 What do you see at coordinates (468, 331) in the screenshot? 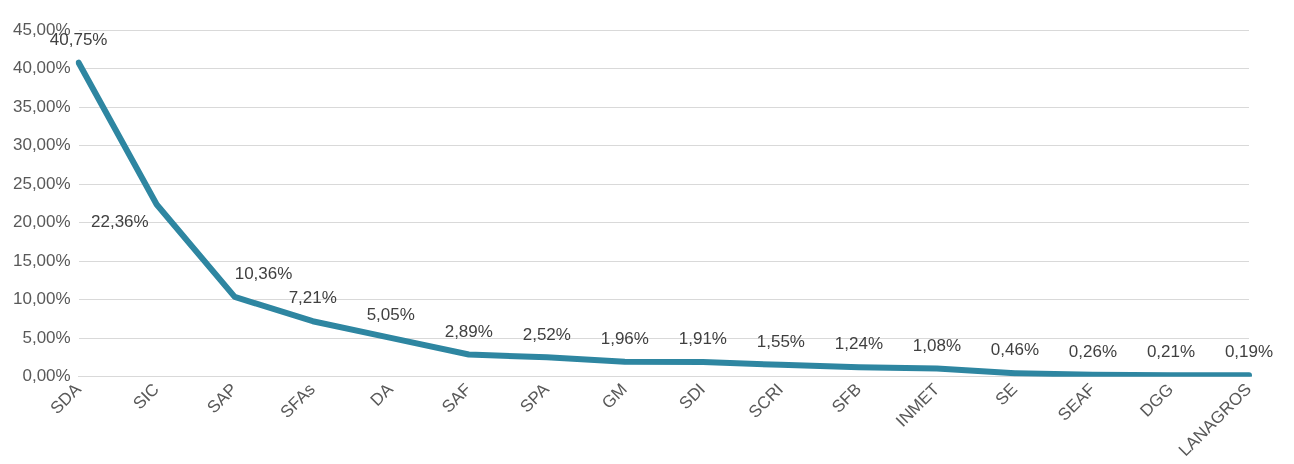
I see `data-label: 2,89%` at bounding box center [468, 331].